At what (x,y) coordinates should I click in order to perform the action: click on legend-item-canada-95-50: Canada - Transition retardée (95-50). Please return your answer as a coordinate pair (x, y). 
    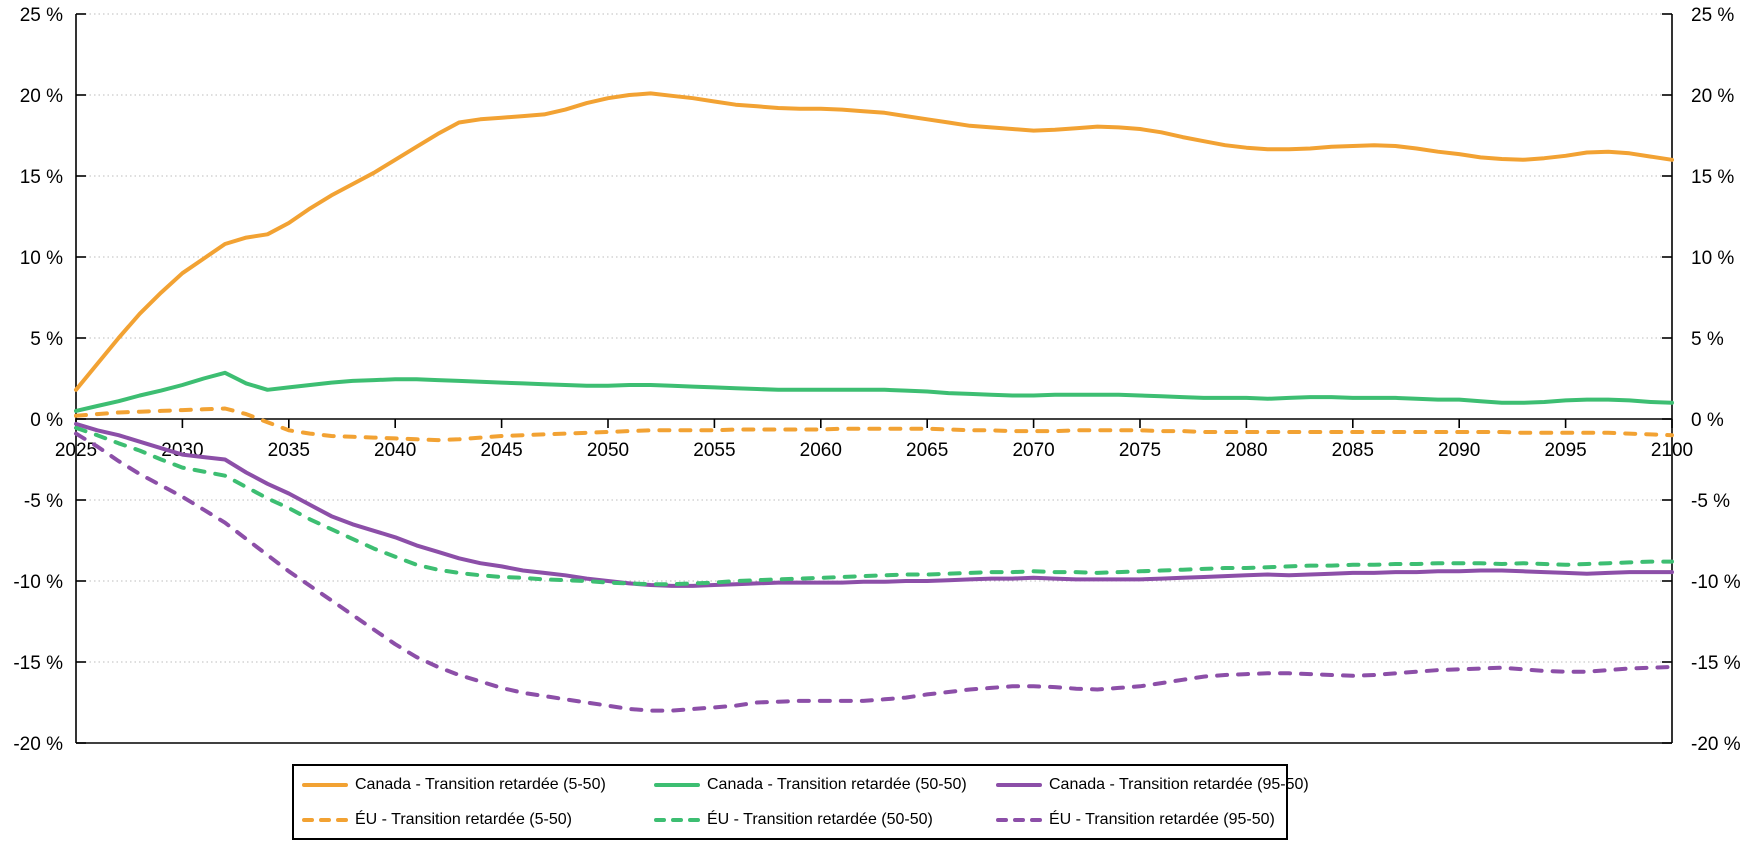
    Looking at the image, I should click on (1152, 785).